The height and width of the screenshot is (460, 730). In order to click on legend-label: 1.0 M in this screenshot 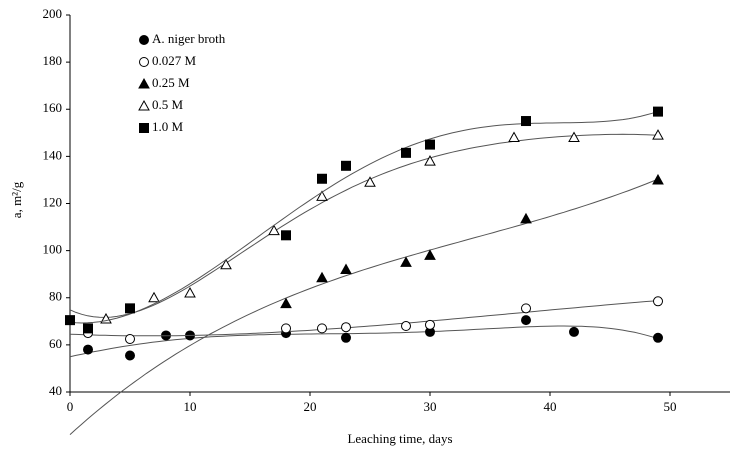, I will do `click(168, 126)`.